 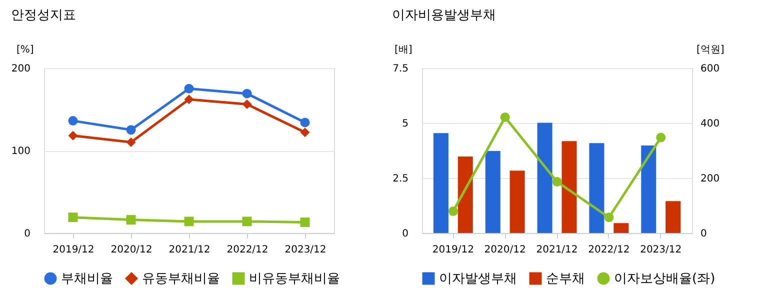 What do you see at coordinates (478, 279) in the screenshot?
I see `legend-label: 이자발생부채` at bounding box center [478, 279].